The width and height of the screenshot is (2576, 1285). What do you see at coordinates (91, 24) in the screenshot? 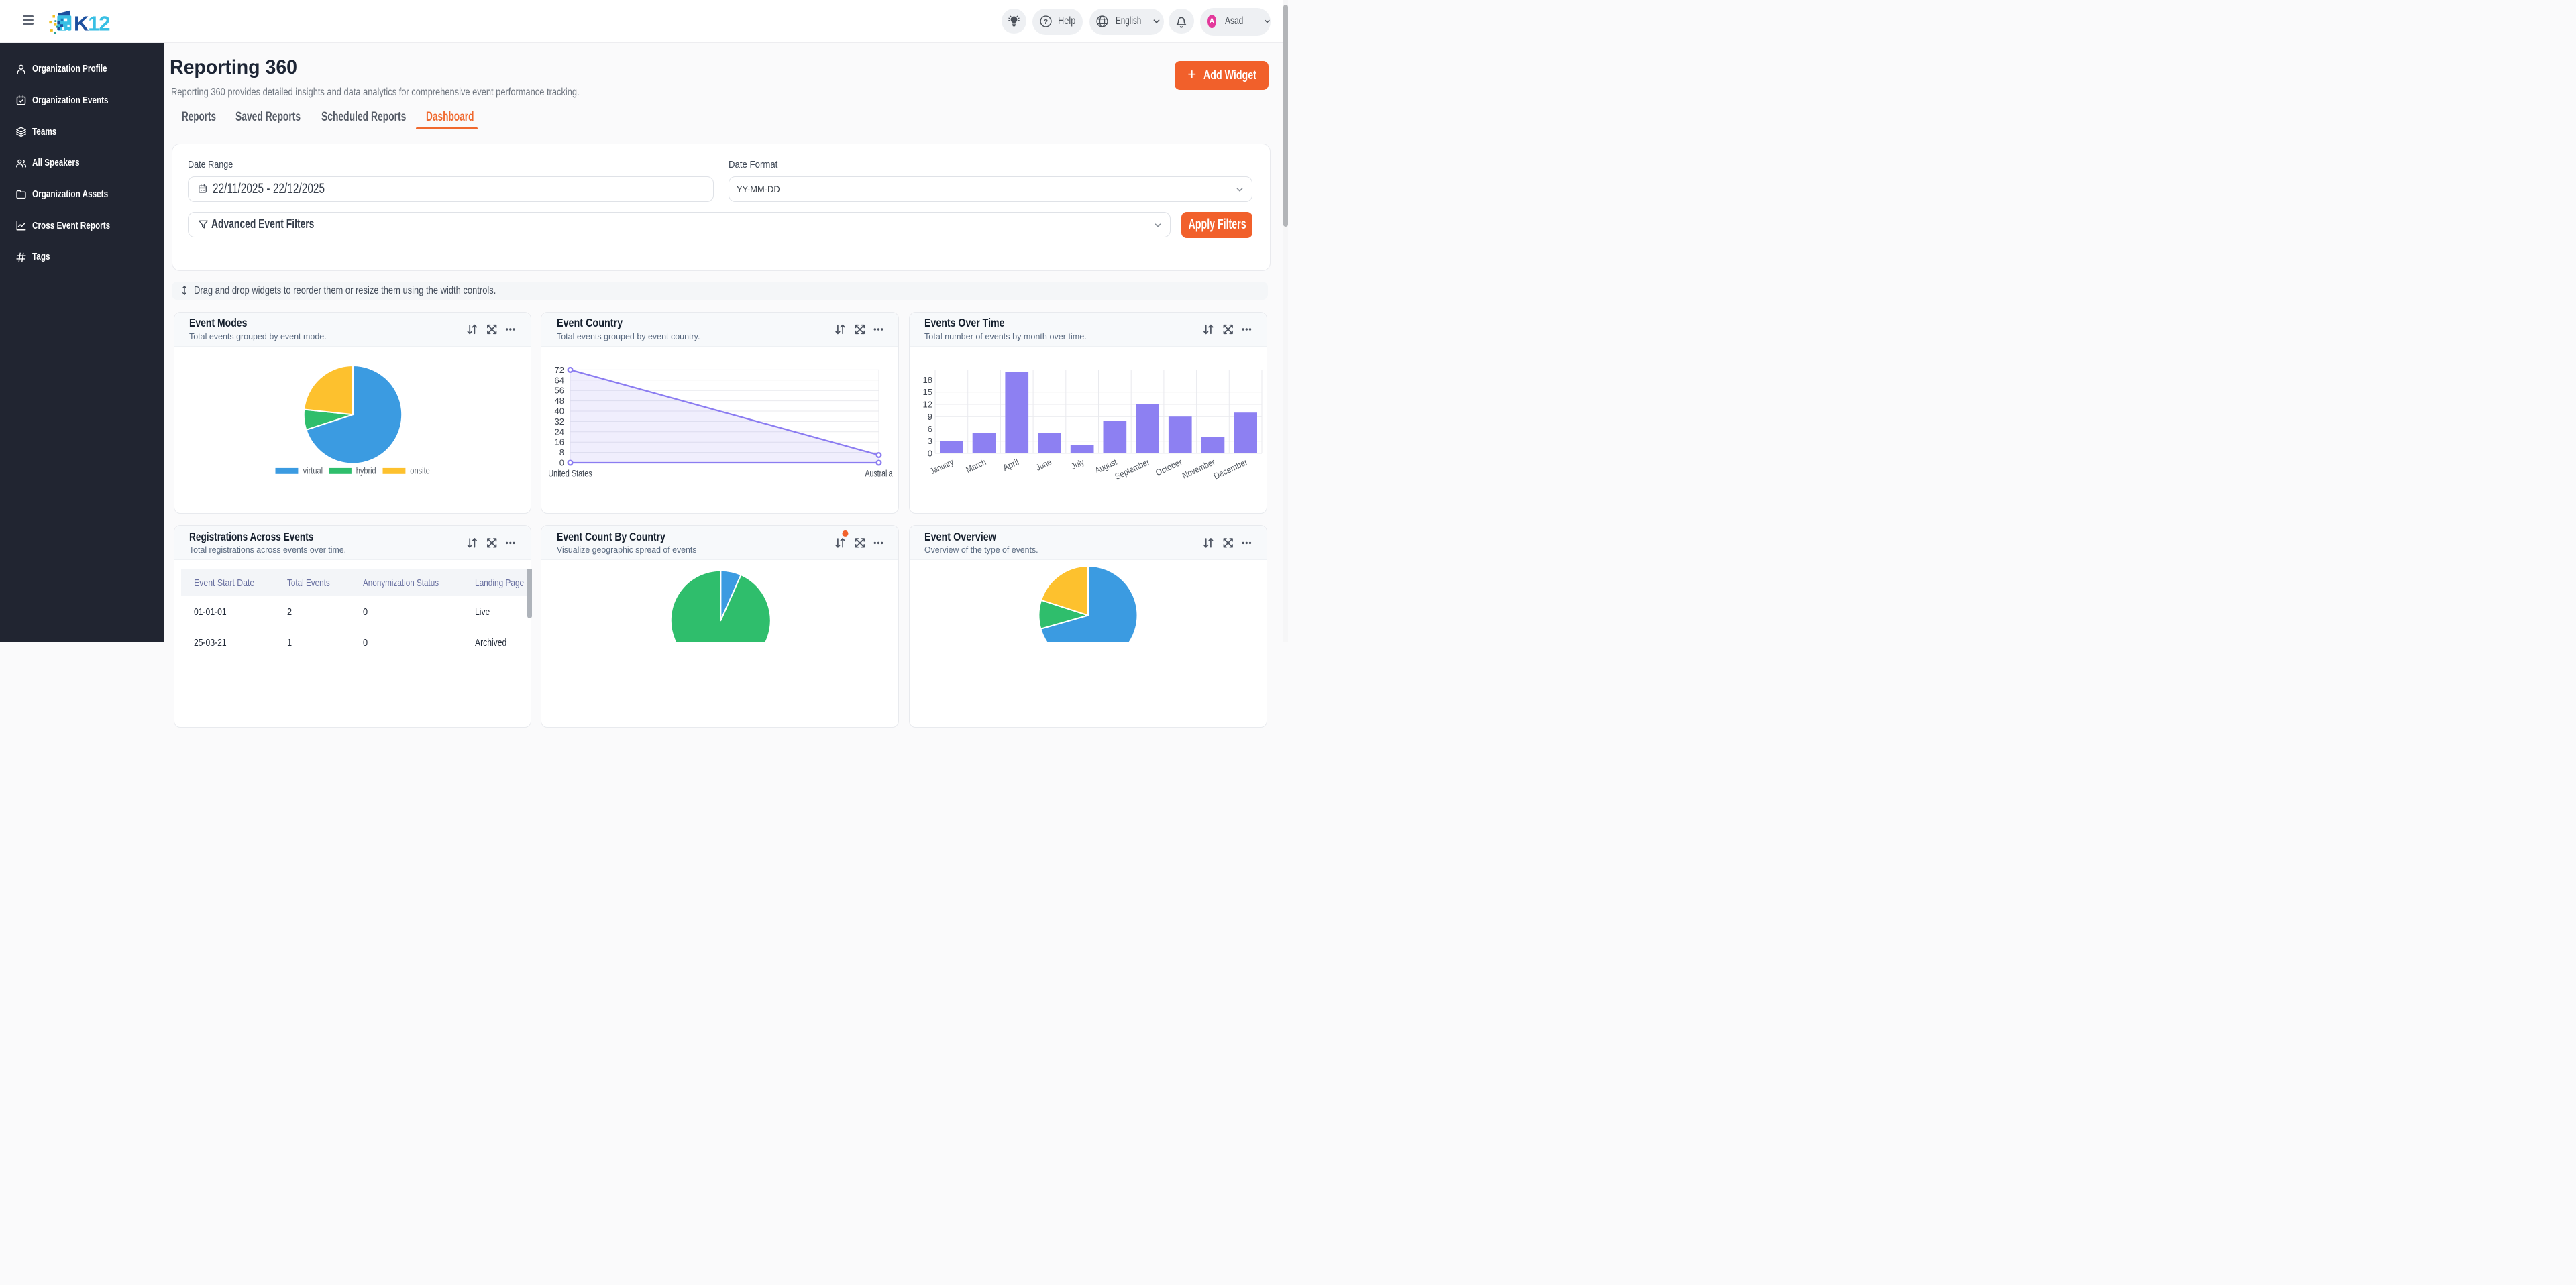
I see `svg-text: K12` at bounding box center [91, 24].